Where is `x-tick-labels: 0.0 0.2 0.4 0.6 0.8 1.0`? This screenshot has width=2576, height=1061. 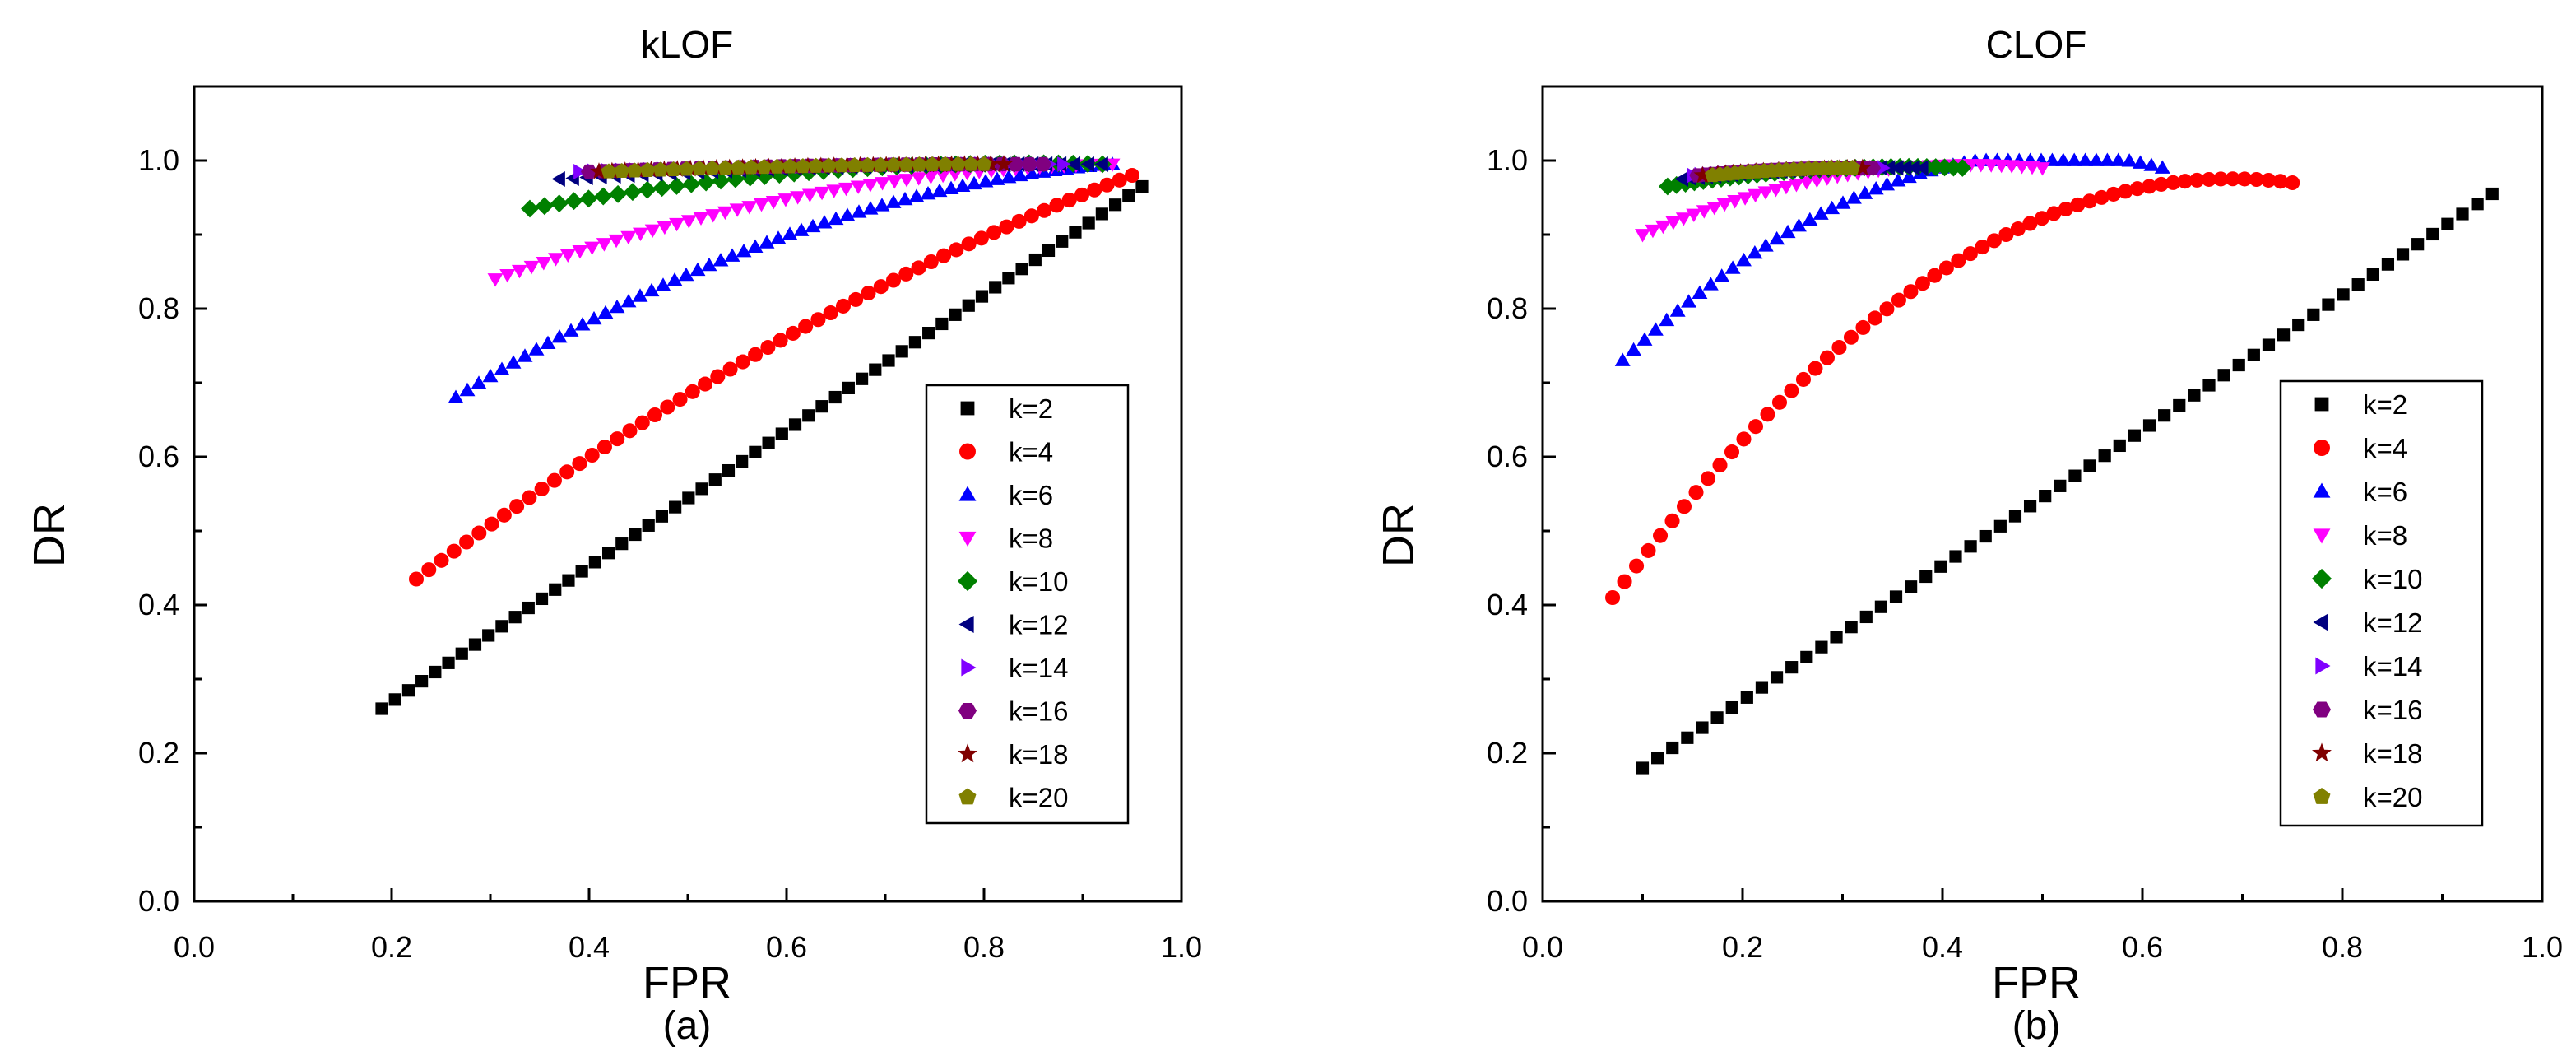
x-tick-labels: 0.0 0.2 0.4 0.6 0.8 1.0 is located at coordinates (2043, 947).